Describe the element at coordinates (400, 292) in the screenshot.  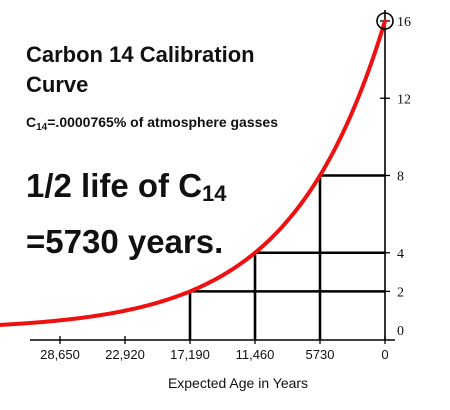
I see `y-tick-label: 2` at that location.